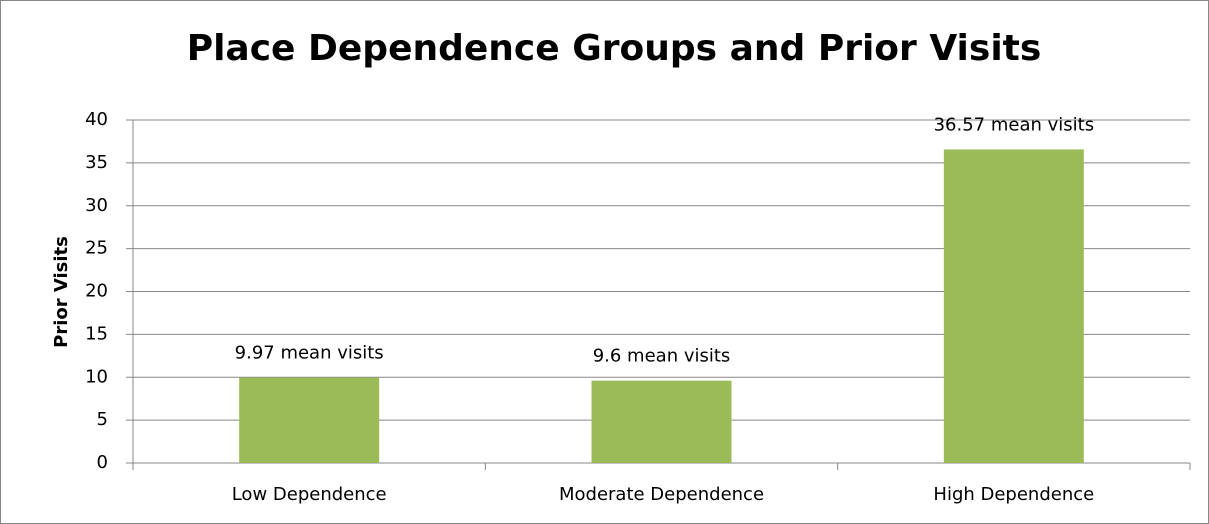 The height and width of the screenshot is (524, 1209). I want to click on y-tick-label: 15, so click(96, 333).